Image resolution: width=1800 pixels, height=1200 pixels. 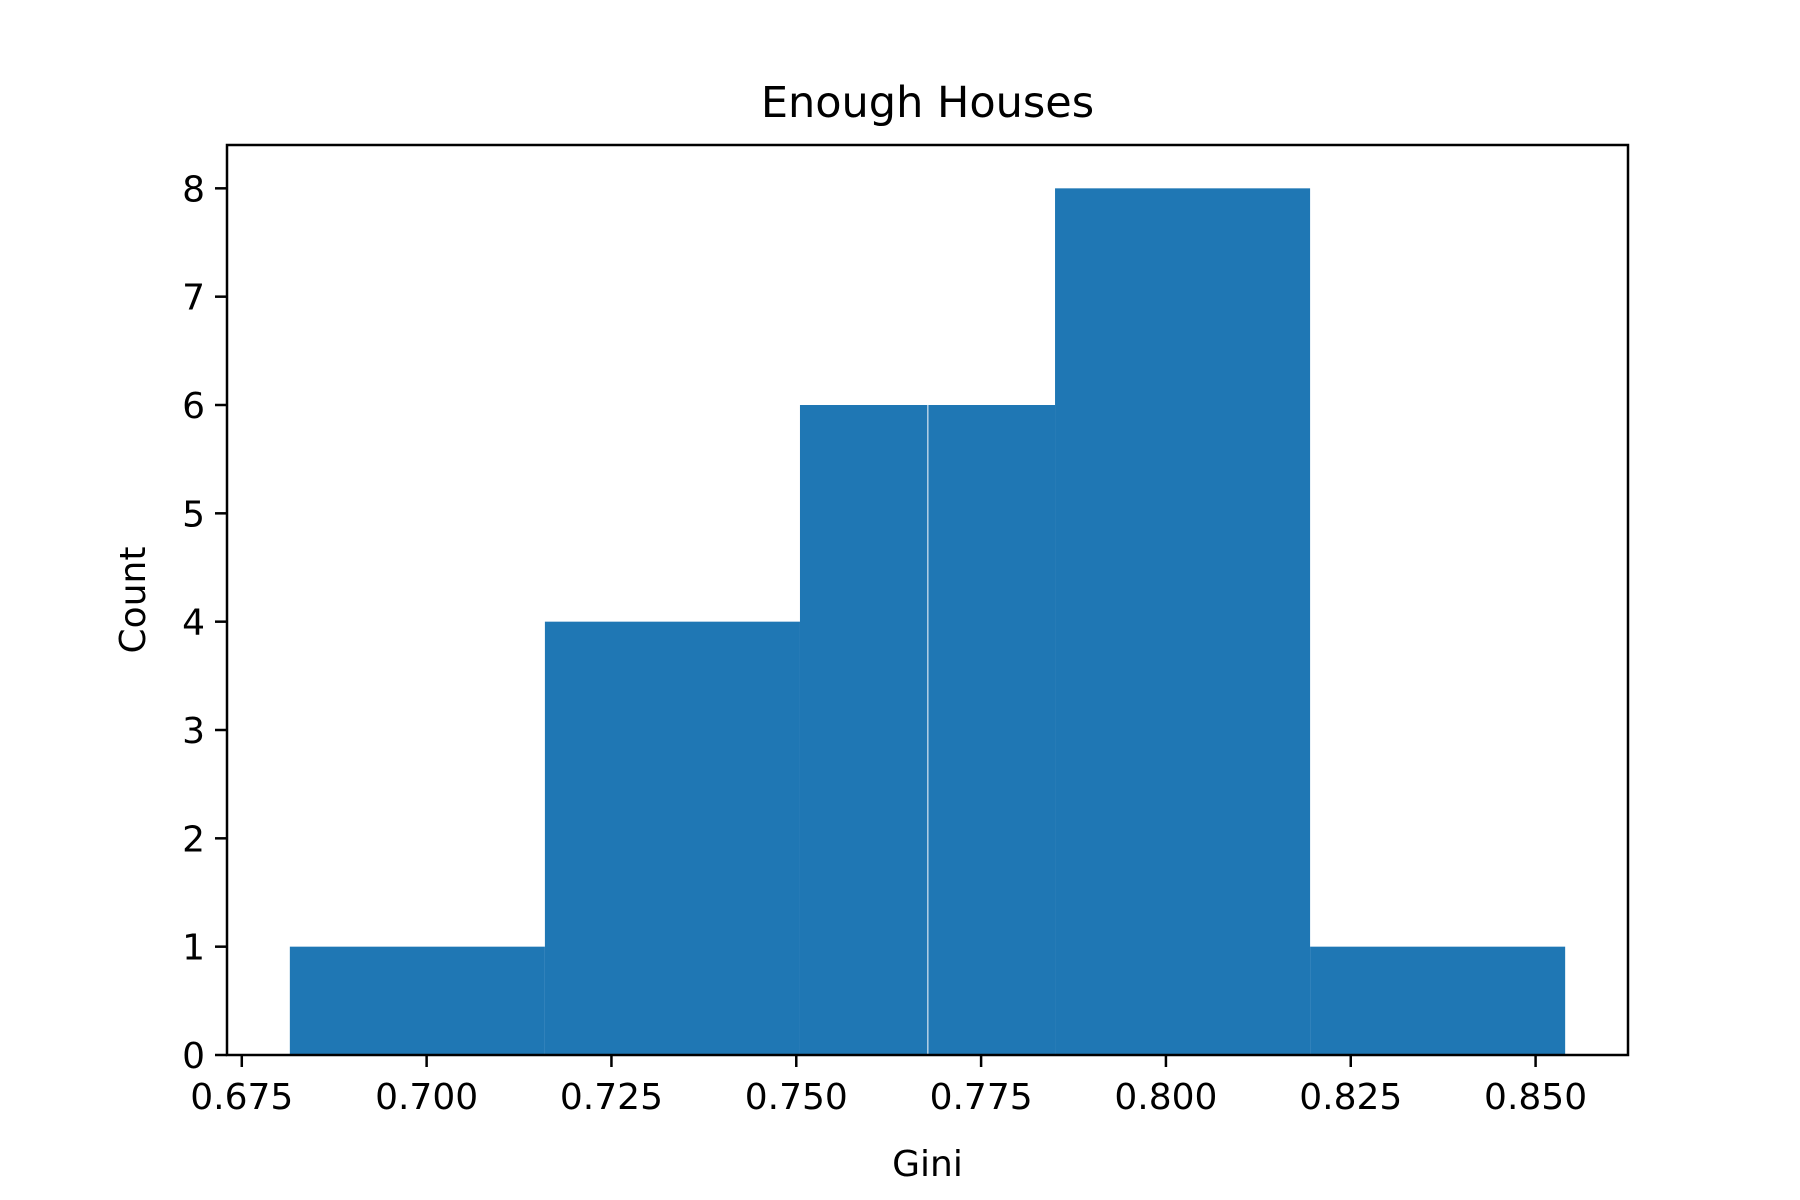 I want to click on y-tick-label: 0, so click(x=193, y=1056).